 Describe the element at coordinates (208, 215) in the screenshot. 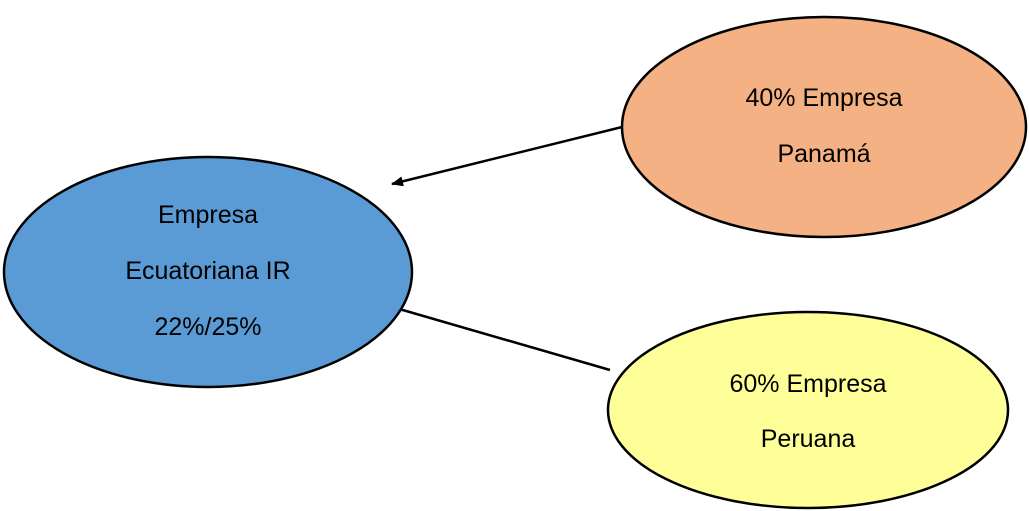

I see `node-ecuador-label-1: Empresa` at that location.